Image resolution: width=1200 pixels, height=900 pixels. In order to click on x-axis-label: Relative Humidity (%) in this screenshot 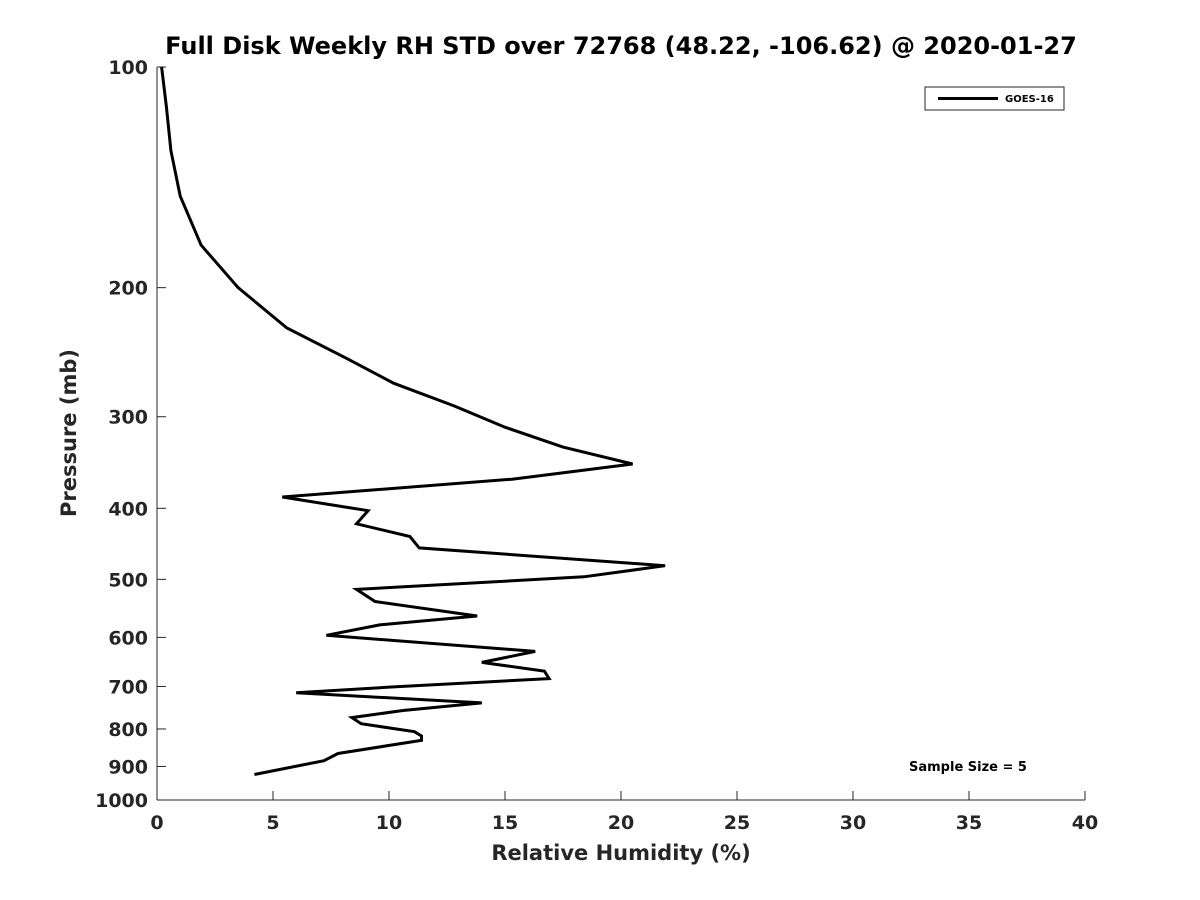, I will do `click(620, 853)`.